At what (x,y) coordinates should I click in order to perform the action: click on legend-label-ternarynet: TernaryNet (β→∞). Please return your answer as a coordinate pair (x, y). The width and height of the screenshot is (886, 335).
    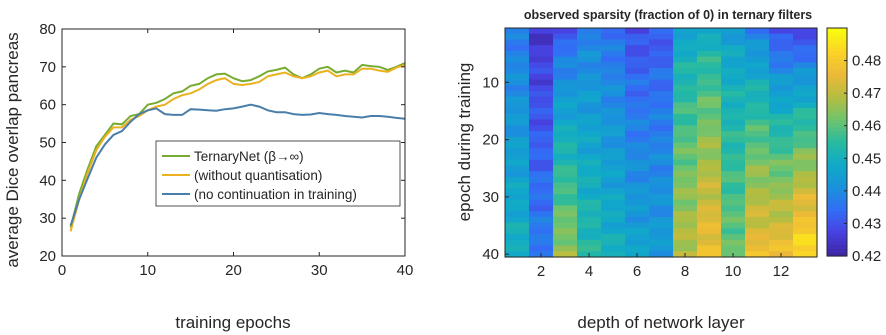
    Looking at the image, I should click on (249, 156).